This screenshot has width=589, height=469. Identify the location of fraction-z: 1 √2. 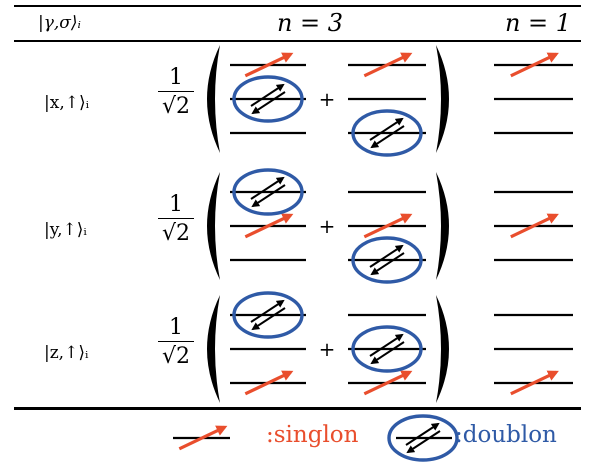
(176, 343).